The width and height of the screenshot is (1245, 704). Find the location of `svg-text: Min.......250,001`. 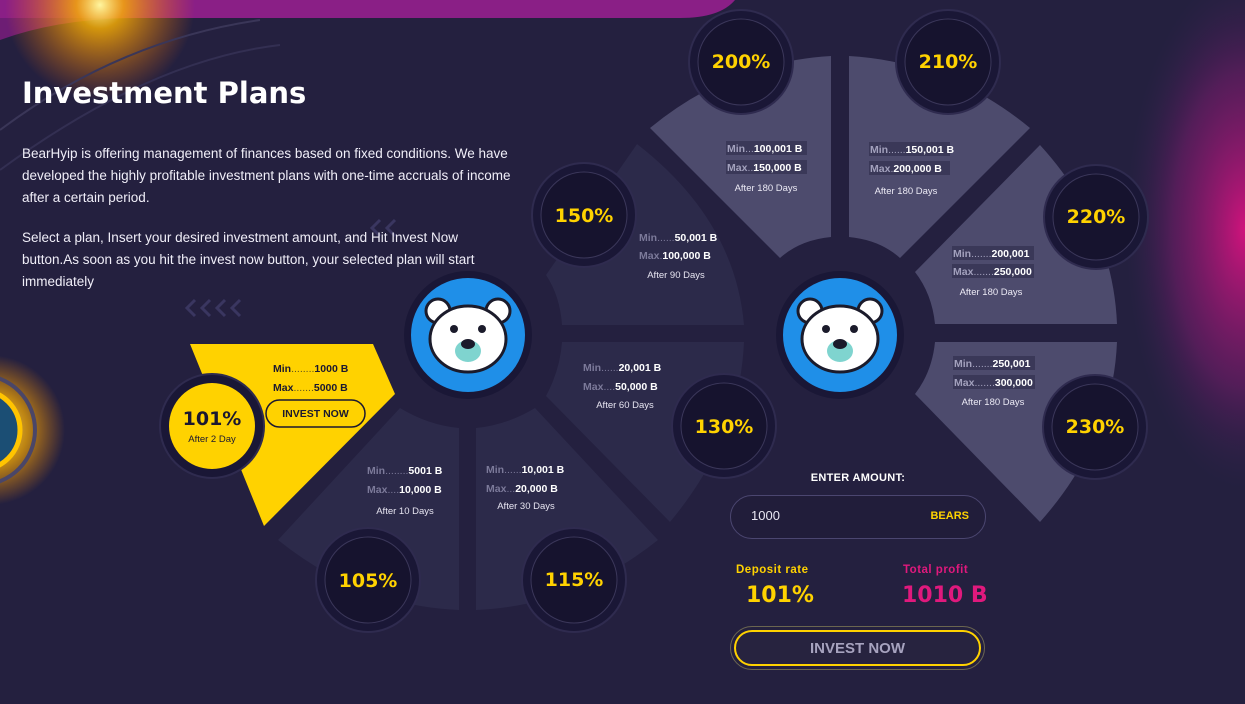

svg-text: Min.......250,001 is located at coordinates (992, 364).